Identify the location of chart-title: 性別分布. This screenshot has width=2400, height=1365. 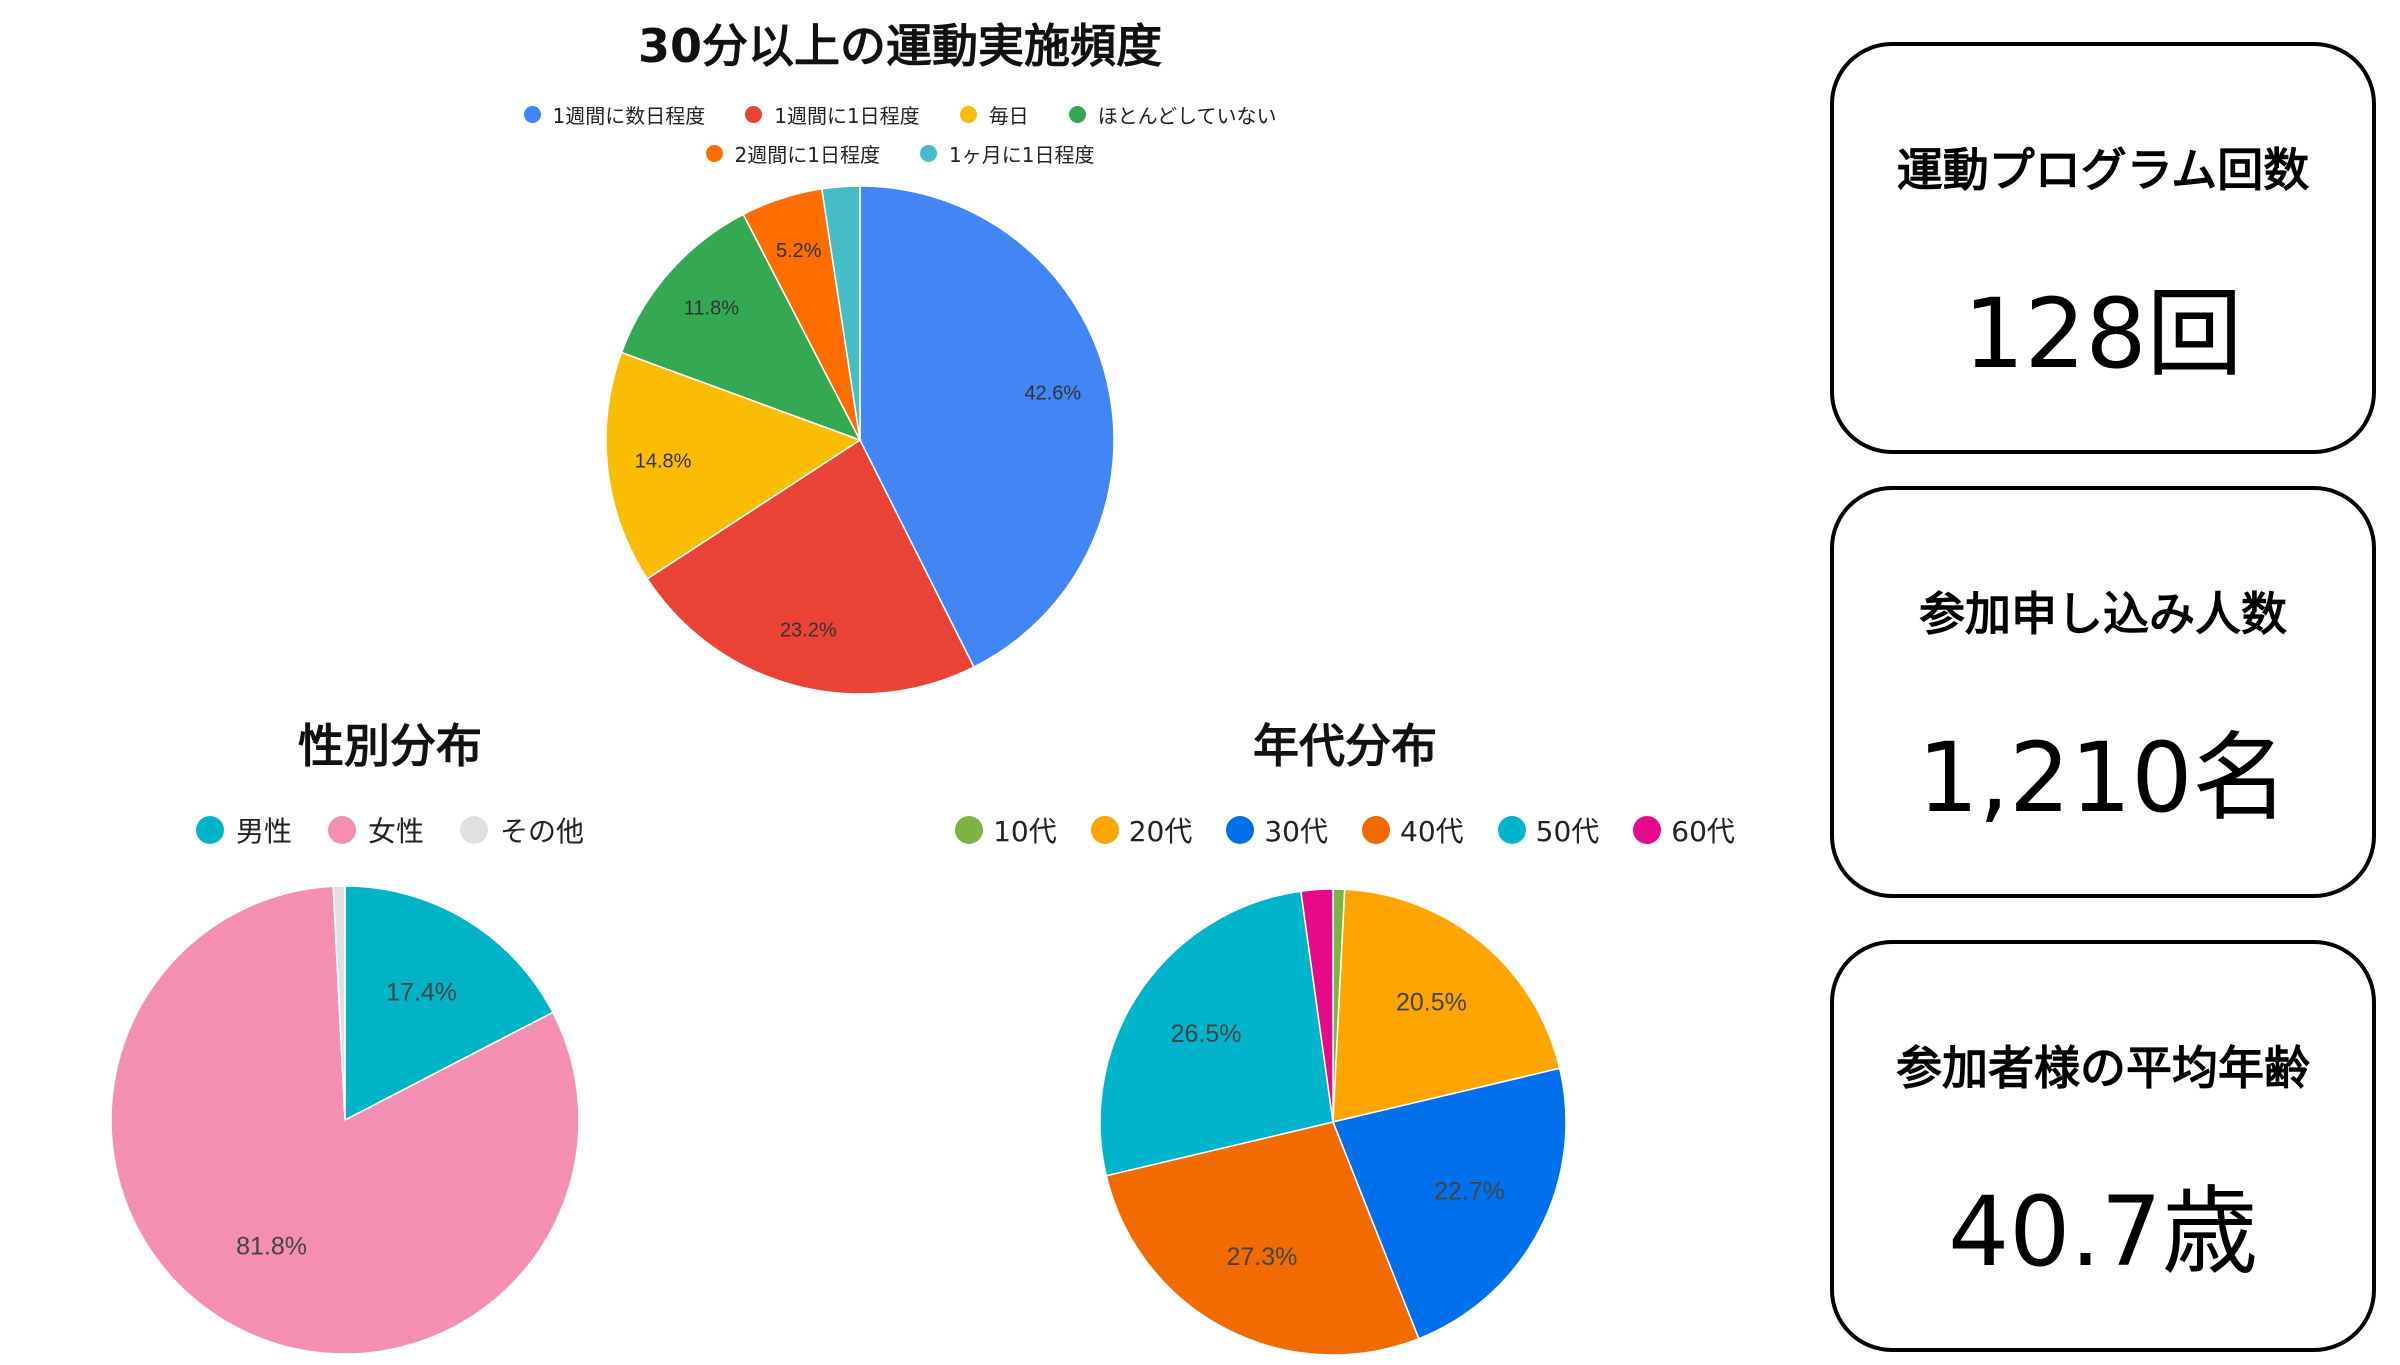
(390, 746).